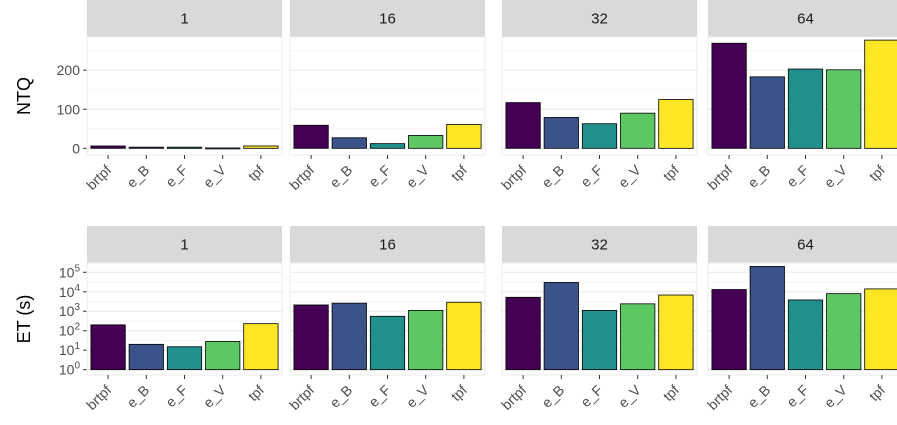 This screenshot has height=425, width=897. Describe the element at coordinates (598, 319) in the screenshot. I see `facet-panel: 32 brtpf e_B e_F e_V tpf` at that location.